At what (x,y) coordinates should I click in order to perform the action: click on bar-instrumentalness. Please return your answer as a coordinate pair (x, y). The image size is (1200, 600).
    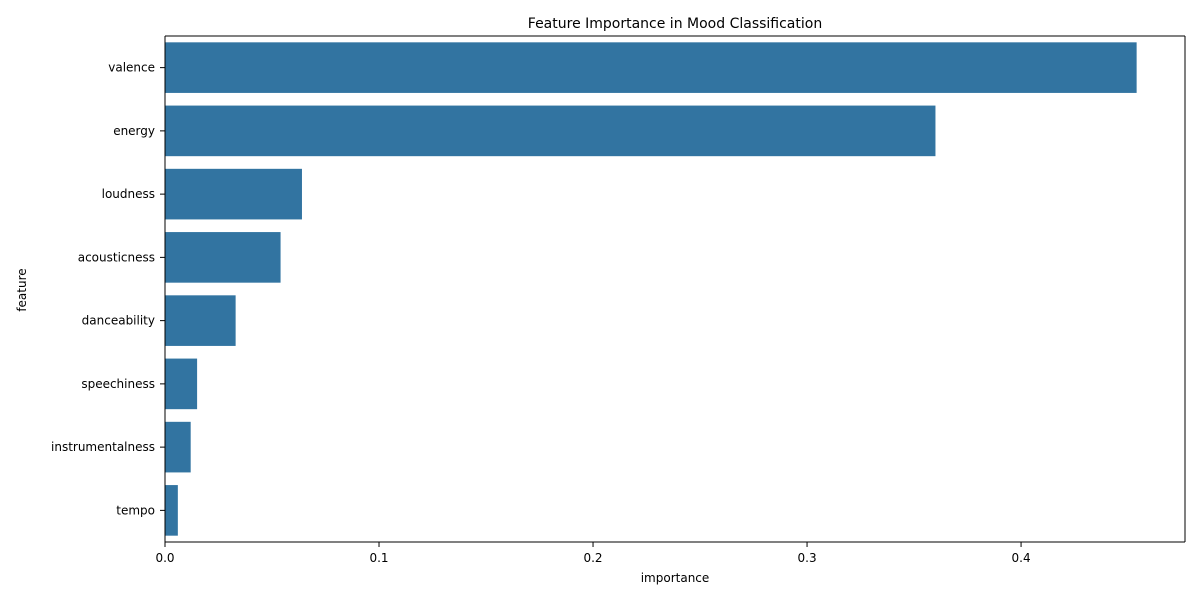
    Looking at the image, I should click on (178, 447).